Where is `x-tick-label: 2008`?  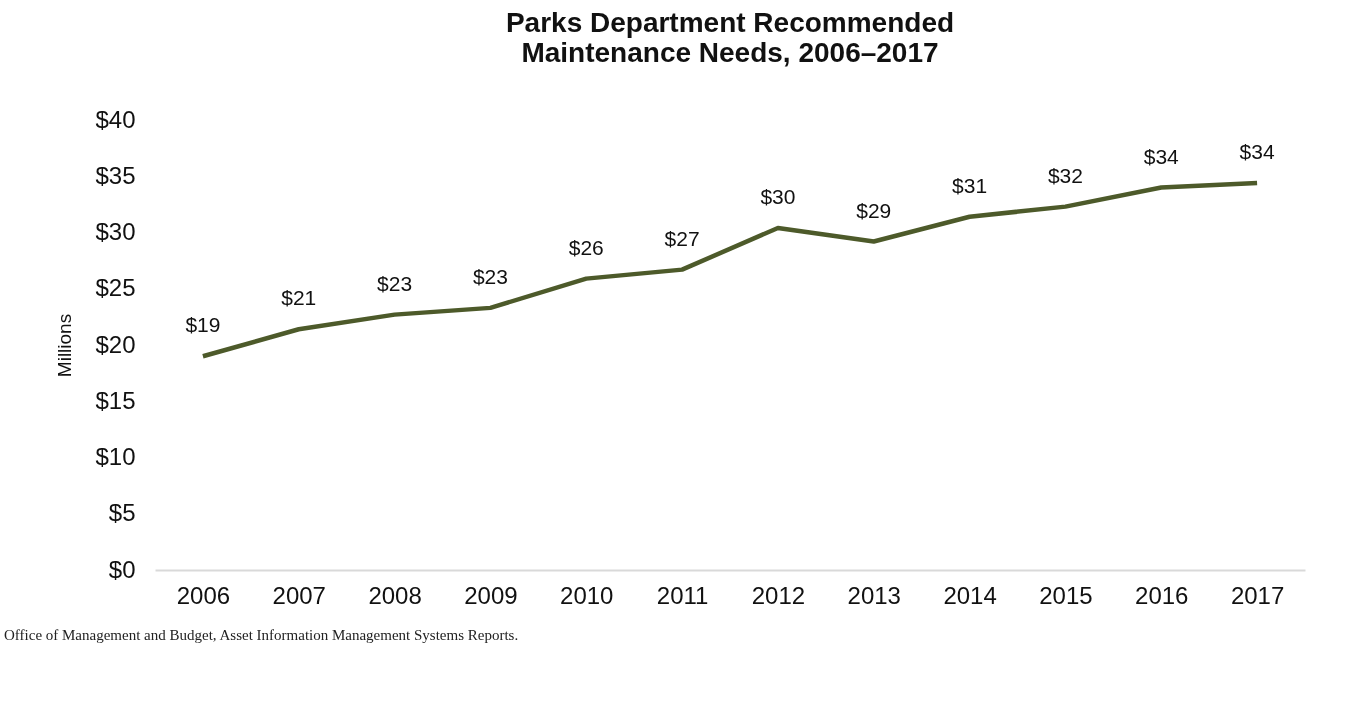
x-tick-label: 2008 is located at coordinates (395, 595).